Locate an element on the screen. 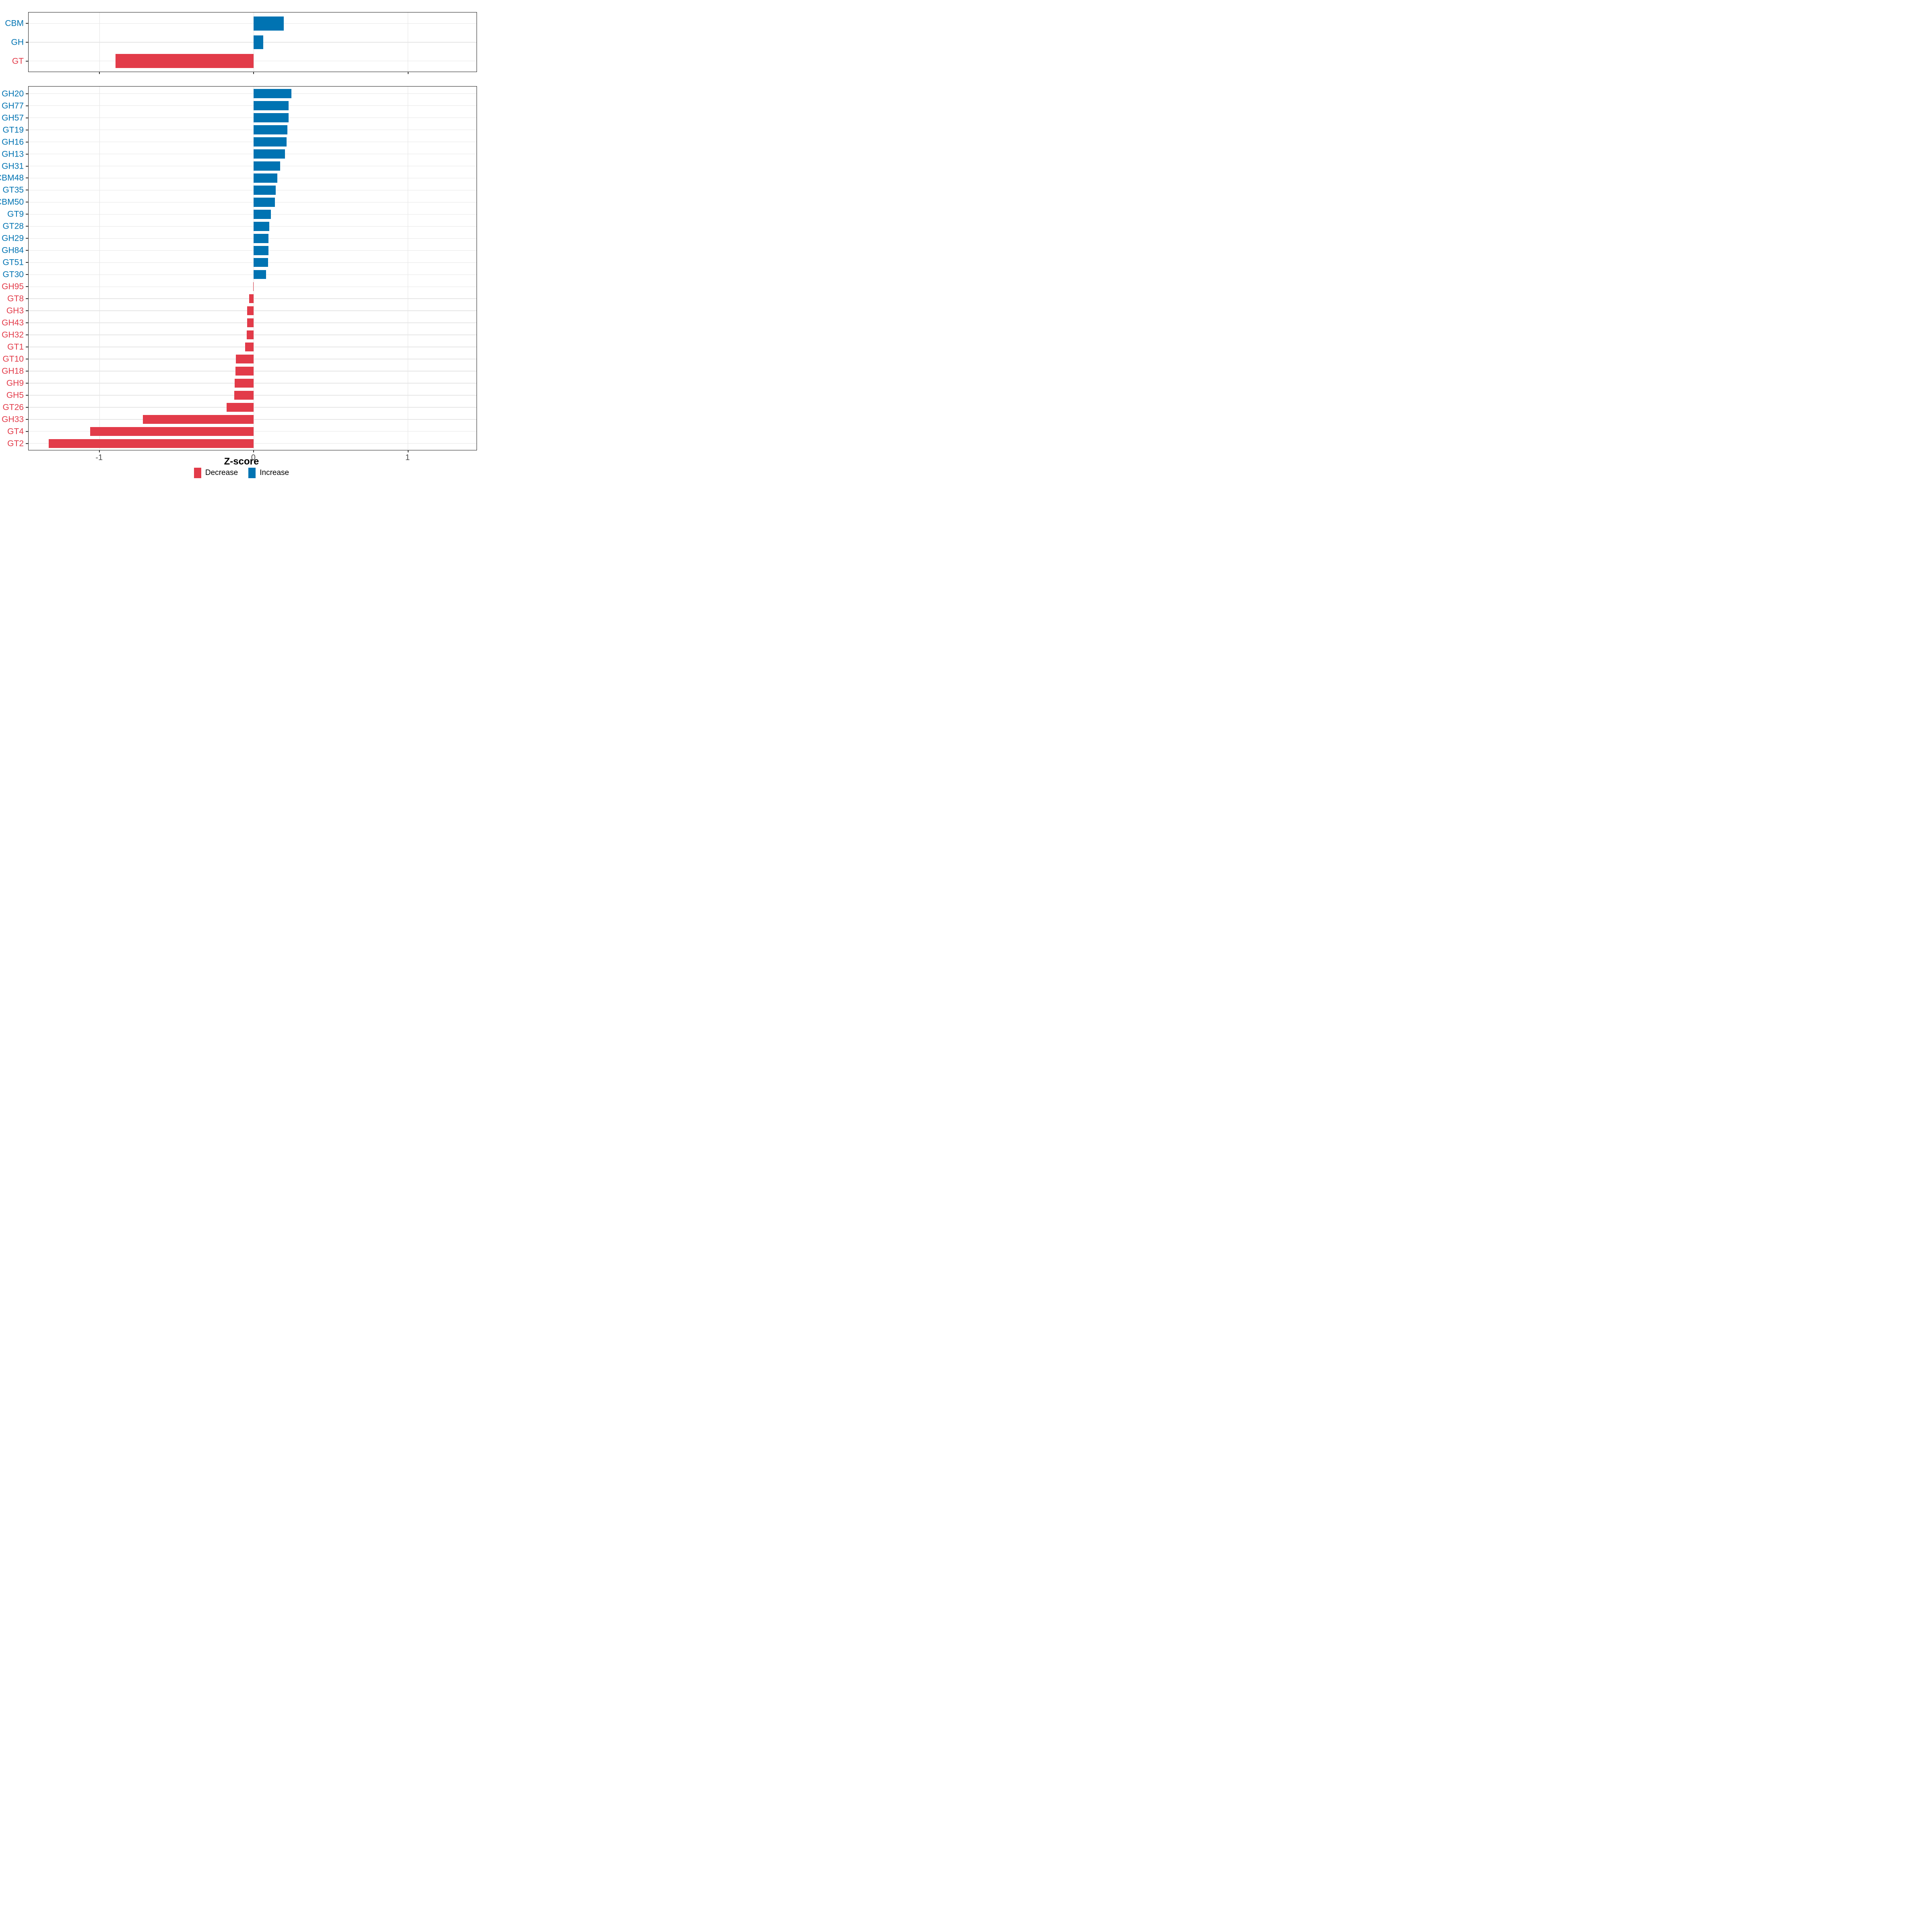 Image resolution: width=1932 pixels, height=1932 pixels. legend-label-increase: Increase is located at coordinates (274, 473).